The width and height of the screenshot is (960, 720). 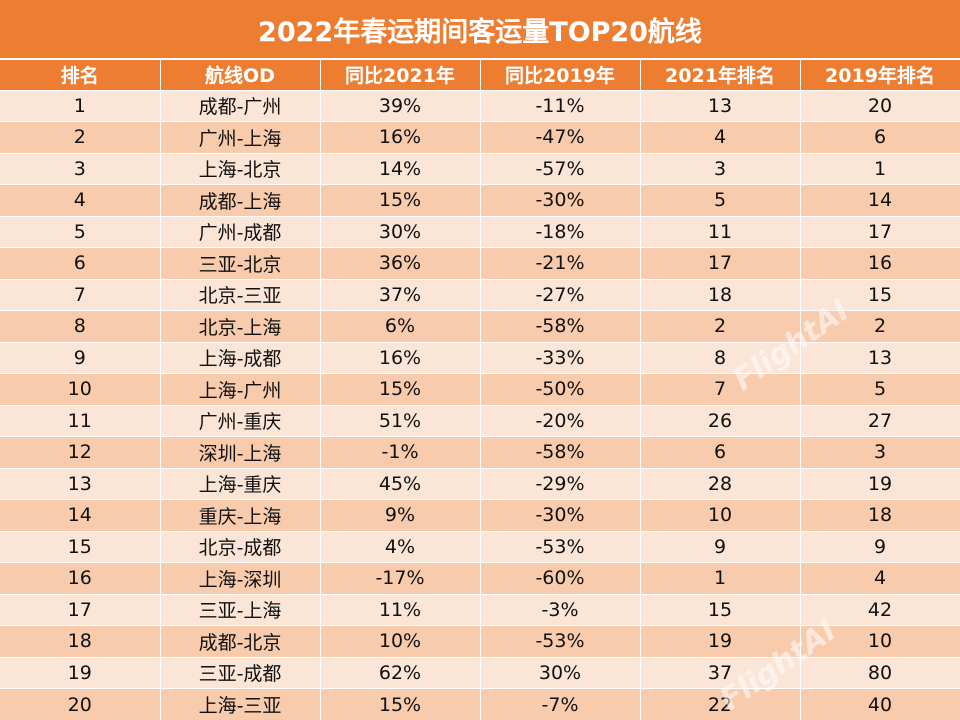 I want to click on table-cell: -53%, so click(x=560, y=546).